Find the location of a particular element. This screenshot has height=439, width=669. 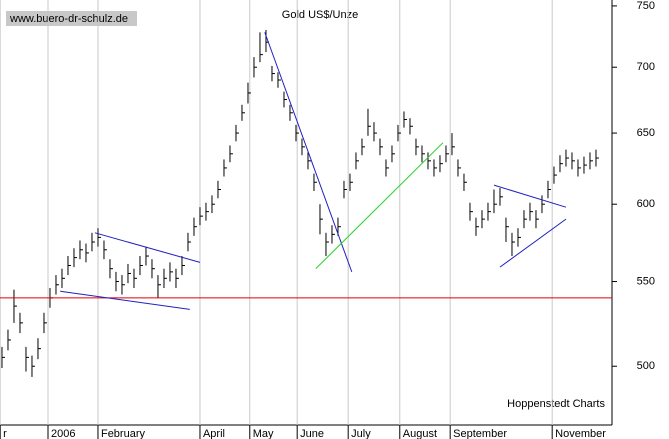

y-tick-label: 650 is located at coordinates (646, 133).